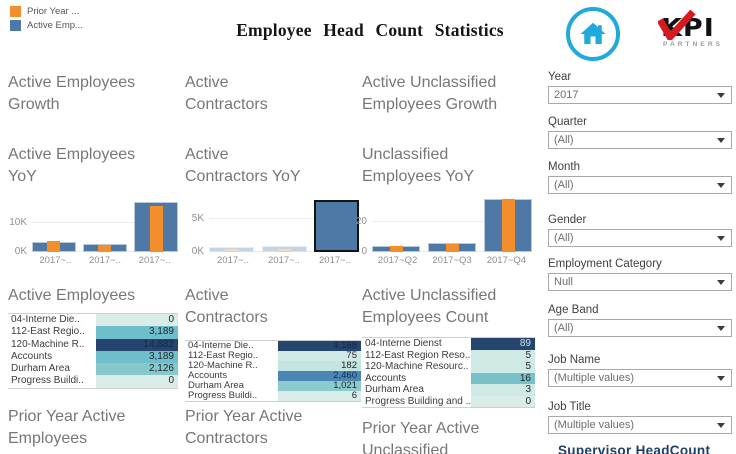 This screenshot has height=454, width=736. I want to click on row-value: 6, so click(319, 396).